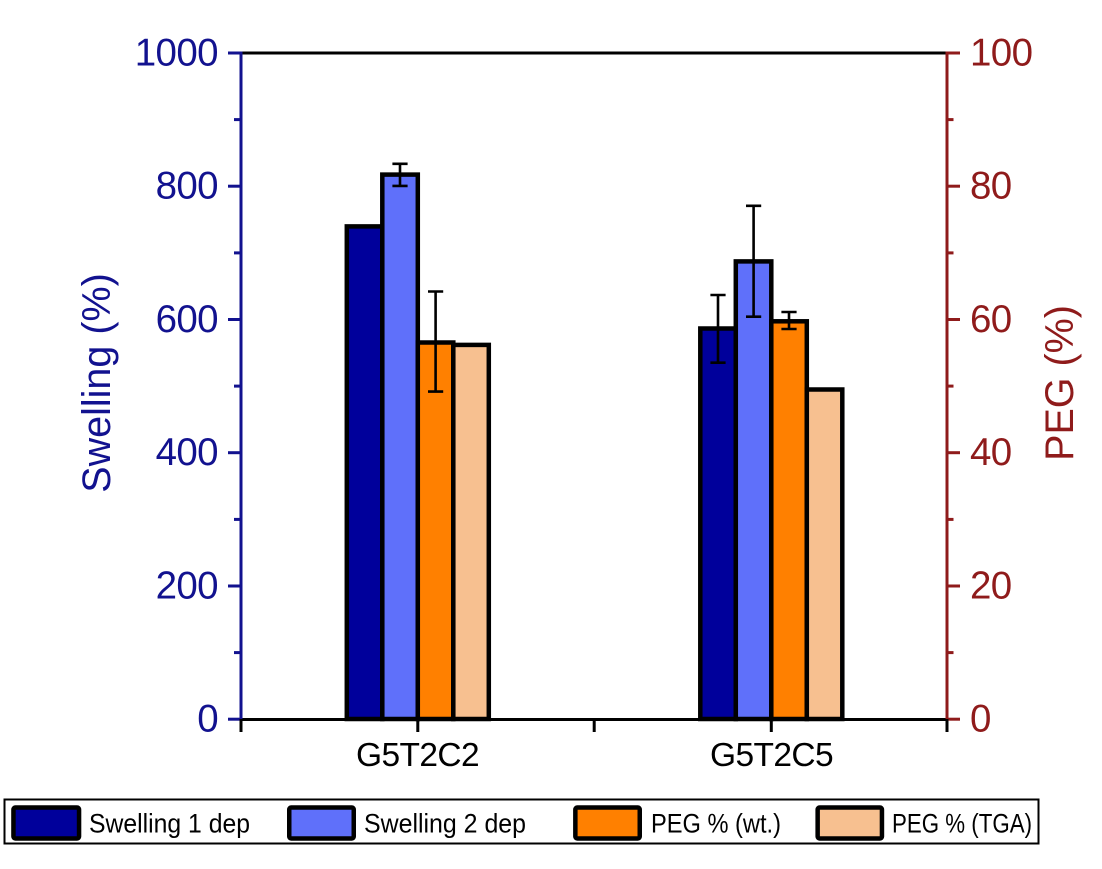 Image resolution: width=1102 pixels, height=869 pixels. I want to click on svg-text: 80, so click(991, 186).